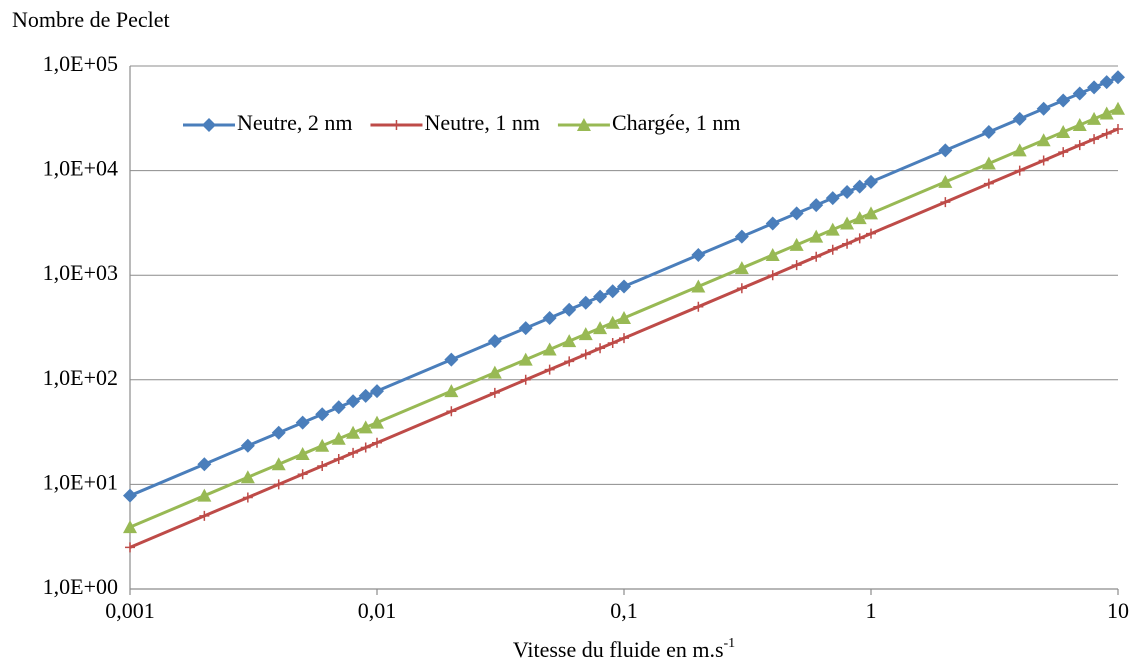  I want to click on y-tick-label: 1,0E+01, so click(80, 481).